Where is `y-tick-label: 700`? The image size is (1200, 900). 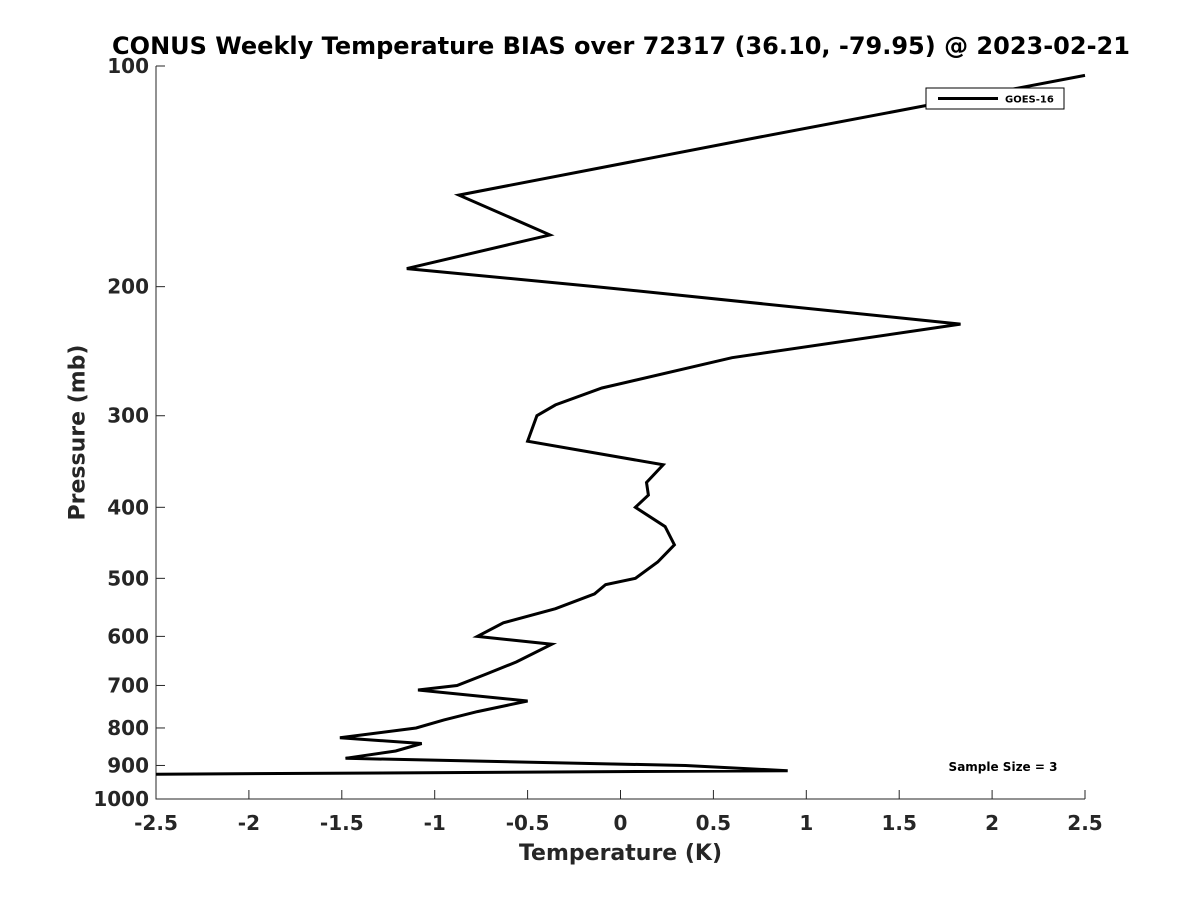
y-tick-label: 700 is located at coordinates (128, 685).